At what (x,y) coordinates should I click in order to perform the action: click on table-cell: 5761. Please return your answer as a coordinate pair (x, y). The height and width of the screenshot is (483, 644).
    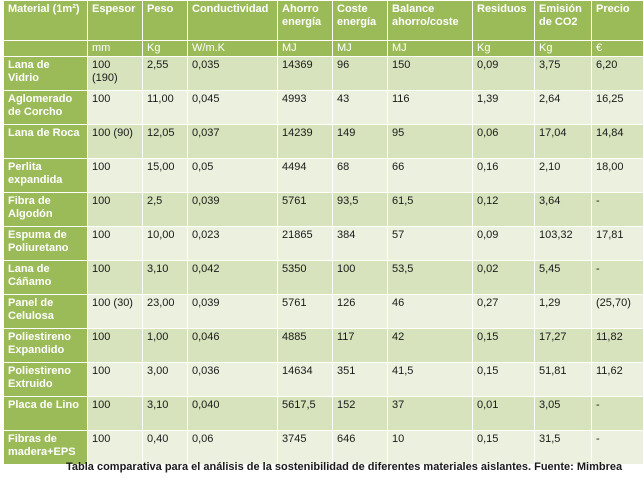
    Looking at the image, I should click on (305, 311).